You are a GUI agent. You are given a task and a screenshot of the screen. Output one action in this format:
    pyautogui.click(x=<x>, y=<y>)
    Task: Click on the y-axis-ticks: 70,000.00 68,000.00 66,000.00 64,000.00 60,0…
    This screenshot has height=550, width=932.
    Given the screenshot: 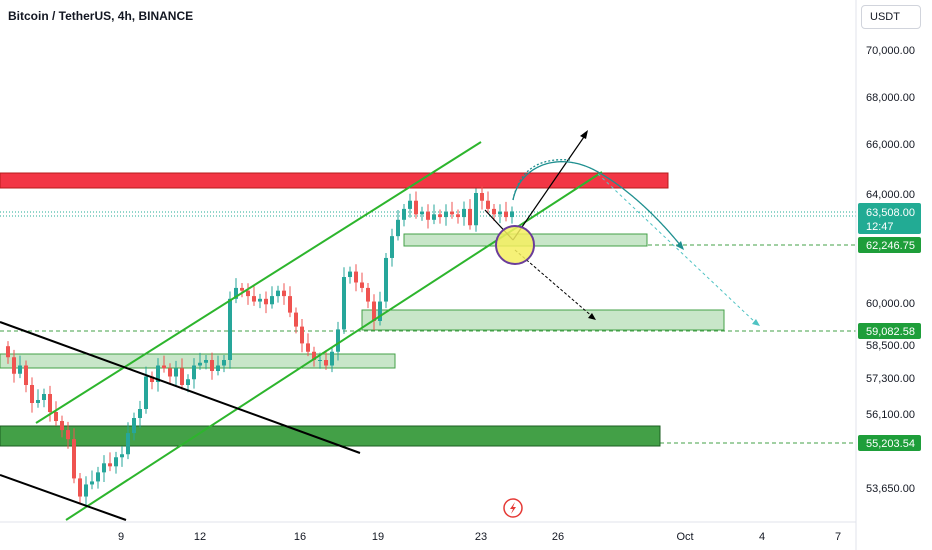 What is the action you would take?
    pyautogui.click(x=890, y=270)
    